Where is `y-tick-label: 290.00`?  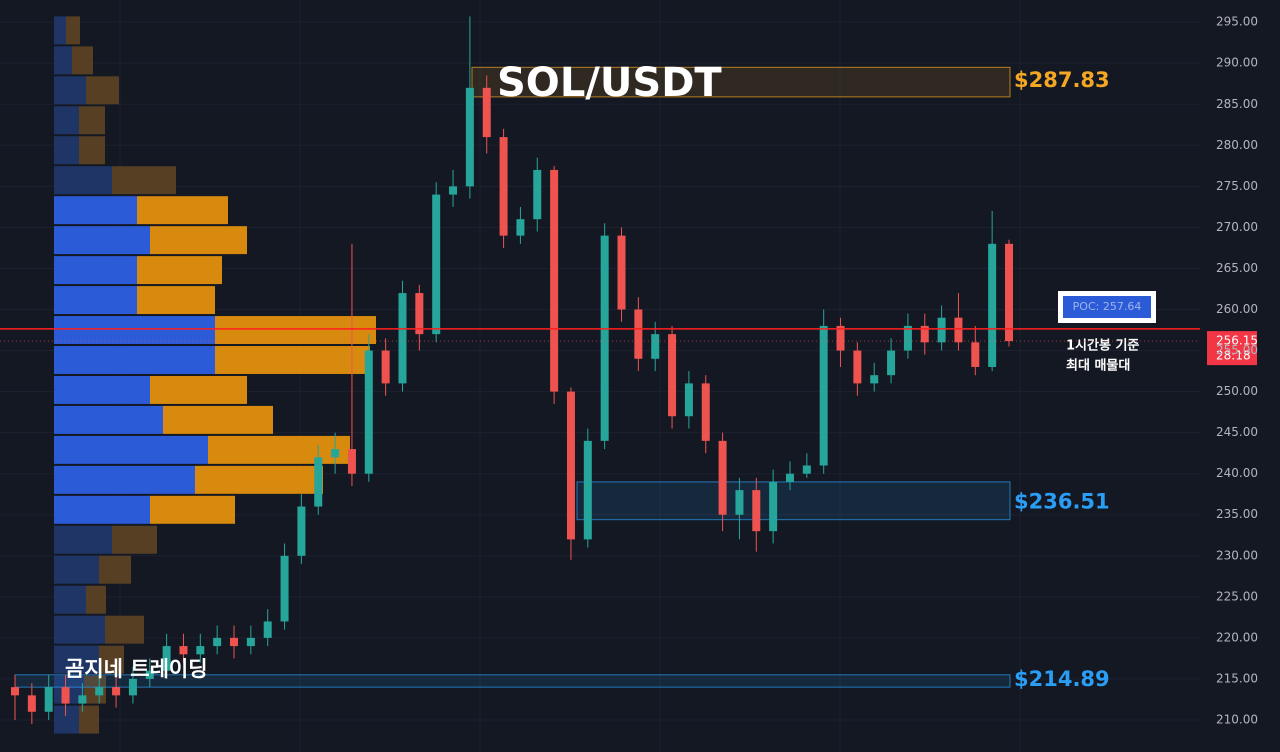 y-tick-label: 290.00 is located at coordinates (1237, 63).